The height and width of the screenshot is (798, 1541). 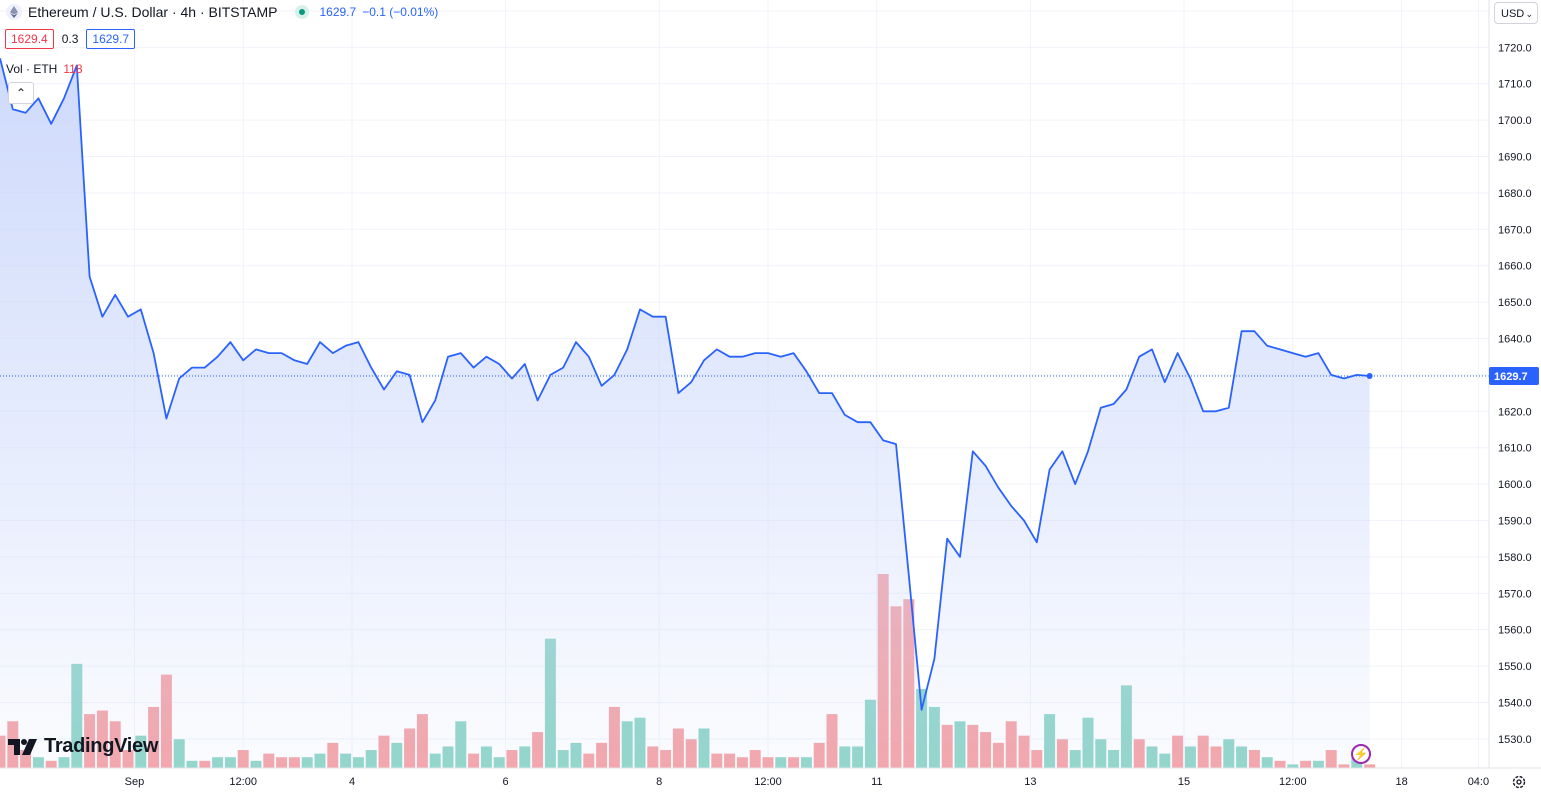 What do you see at coordinates (1515, 594) in the screenshot?
I see `y-tick-label: 1570.0` at bounding box center [1515, 594].